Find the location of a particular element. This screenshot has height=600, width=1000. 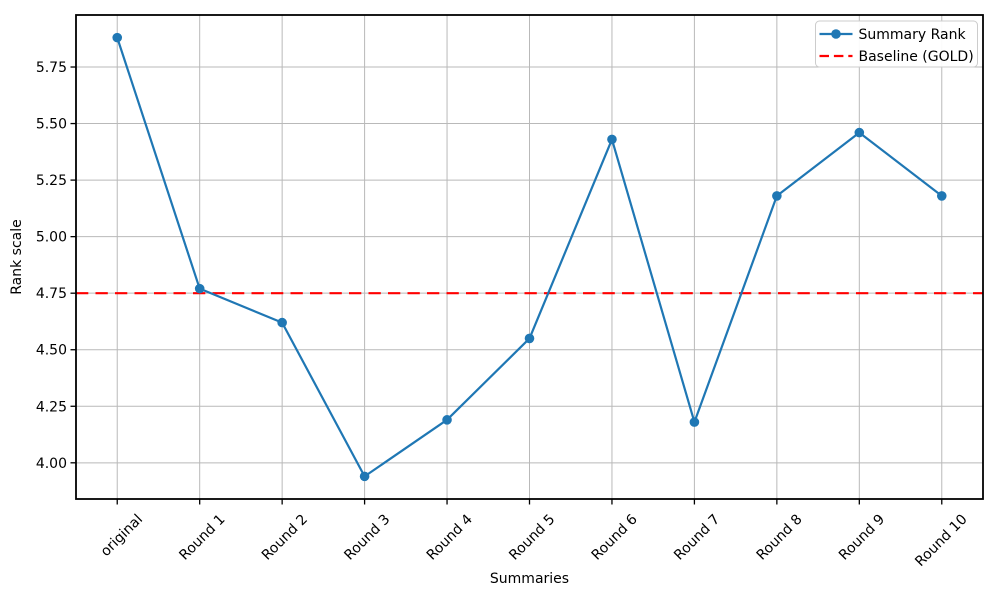

y-tick-label: 5.50 is located at coordinates (51, 125).